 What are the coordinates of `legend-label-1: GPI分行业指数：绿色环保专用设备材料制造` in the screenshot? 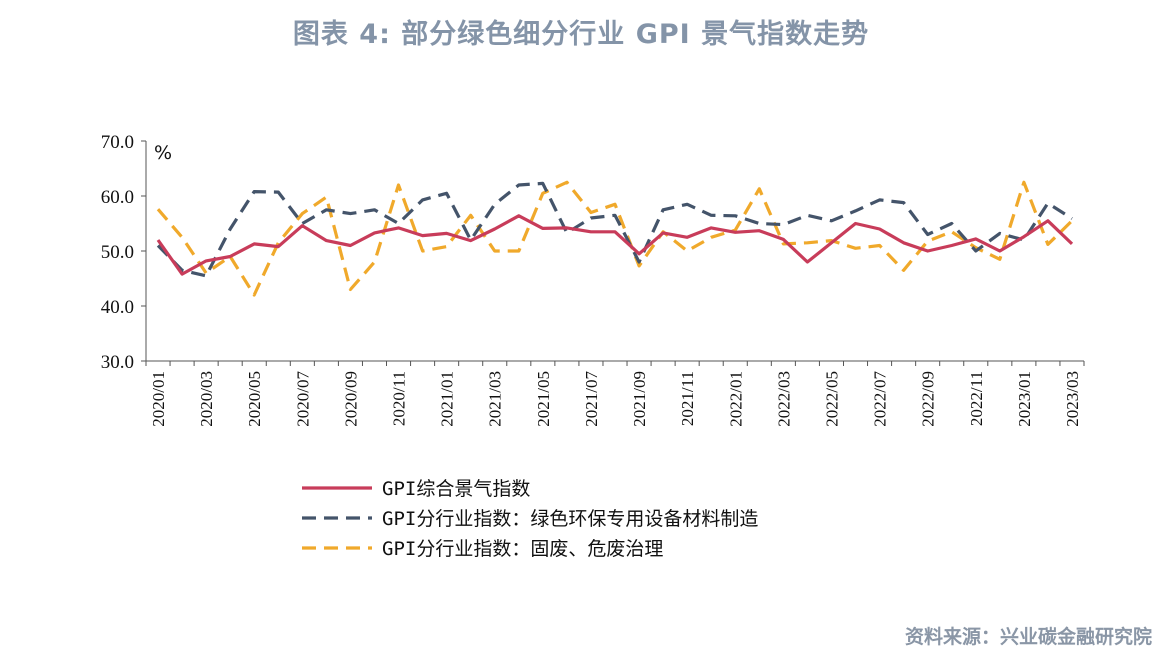 It's located at (570, 519).